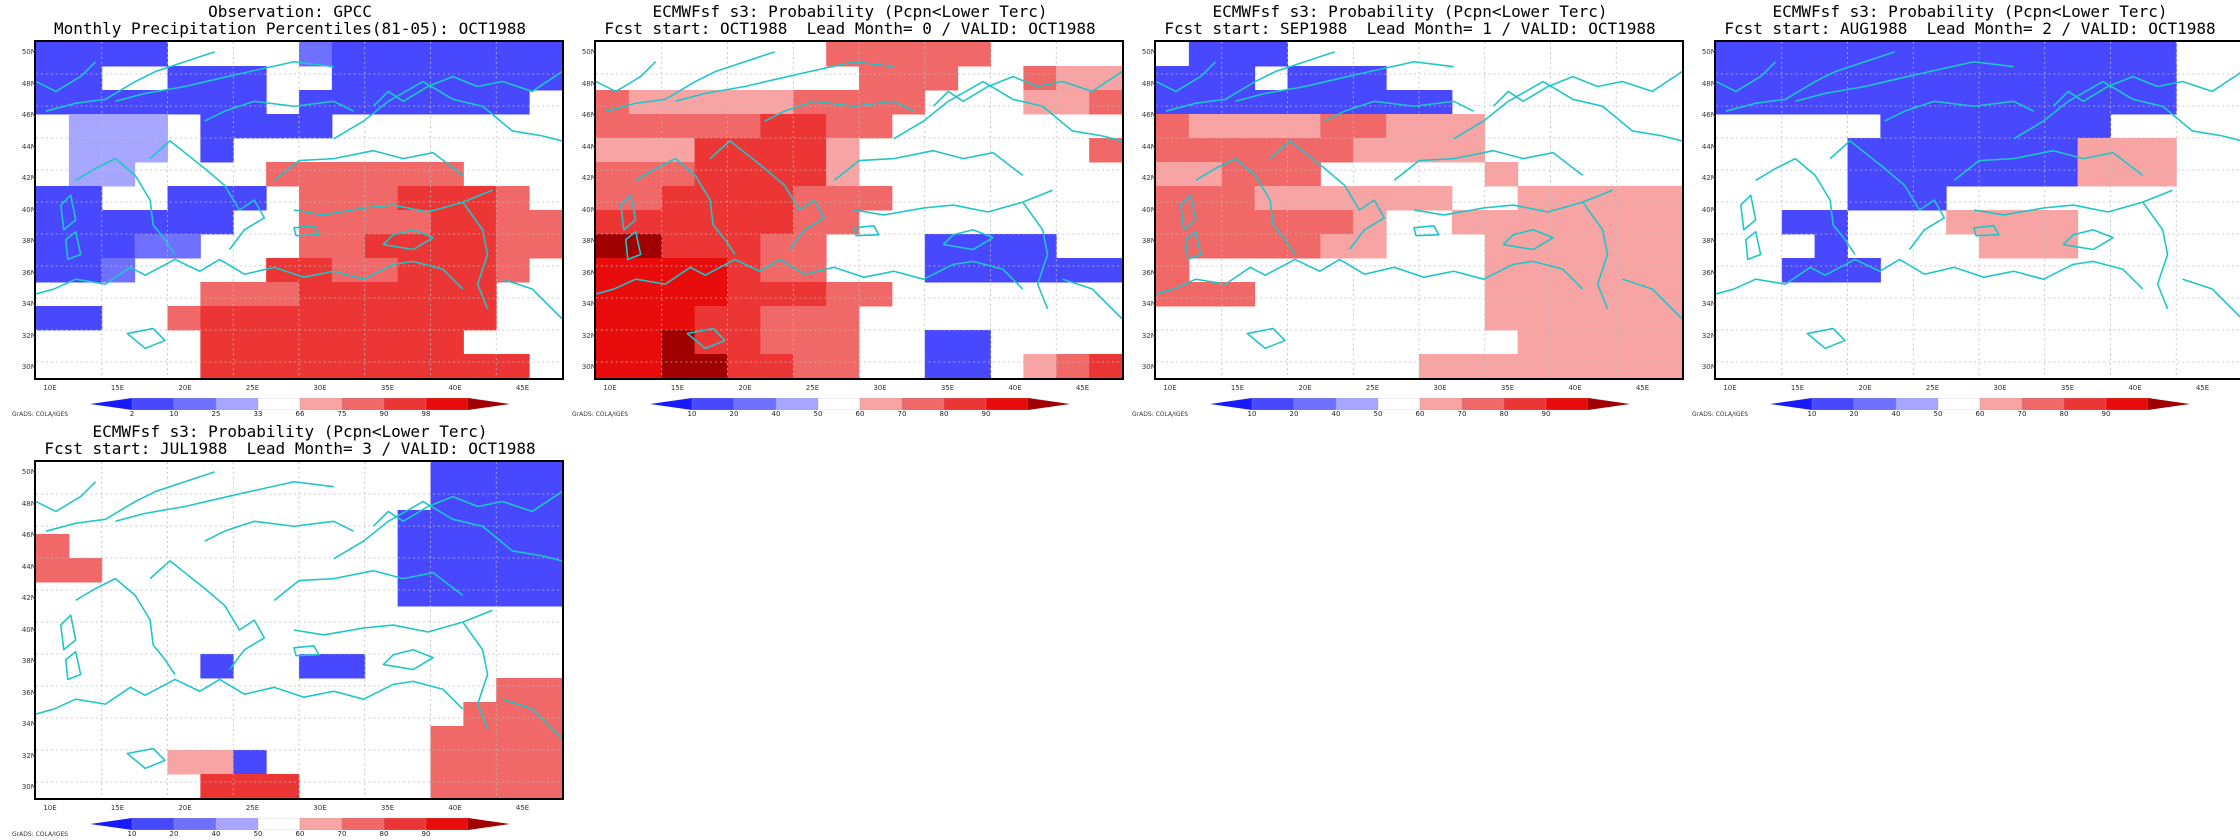 This screenshot has height=840, width=2240. What do you see at coordinates (1546, 414) in the screenshot?
I see `colorbar-label: 90` at bounding box center [1546, 414].